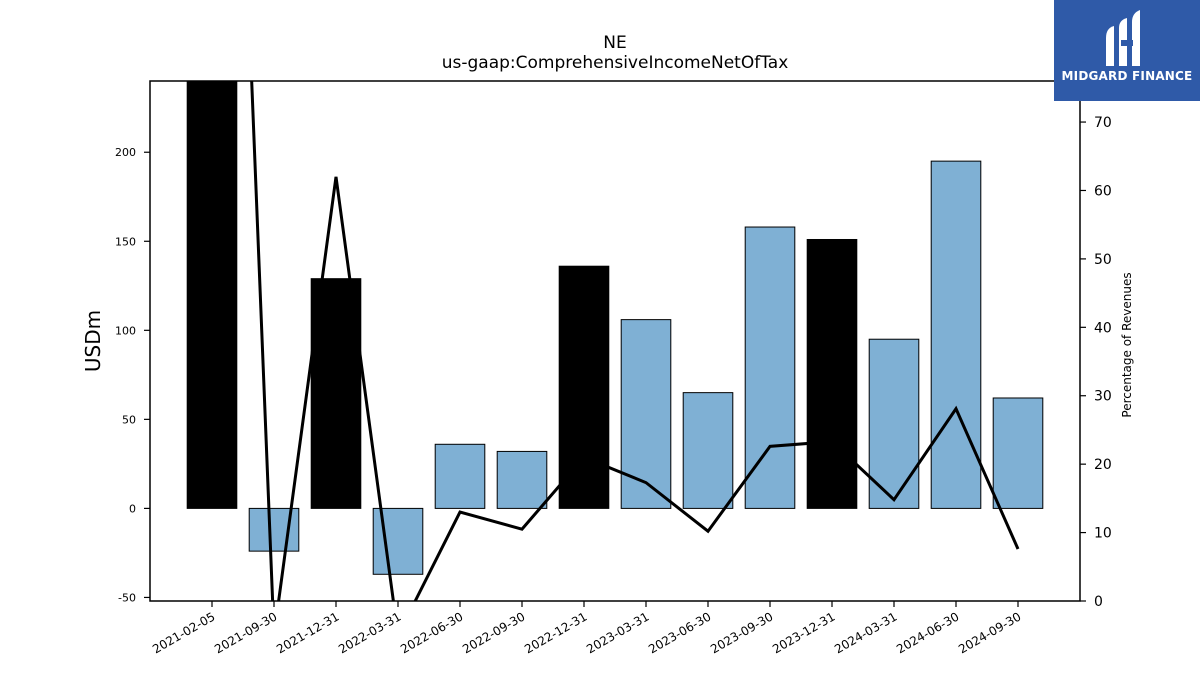 This screenshot has height=675, width=1200. I want to click on x-tick-label: 2023-03-31, so click(617, 632).